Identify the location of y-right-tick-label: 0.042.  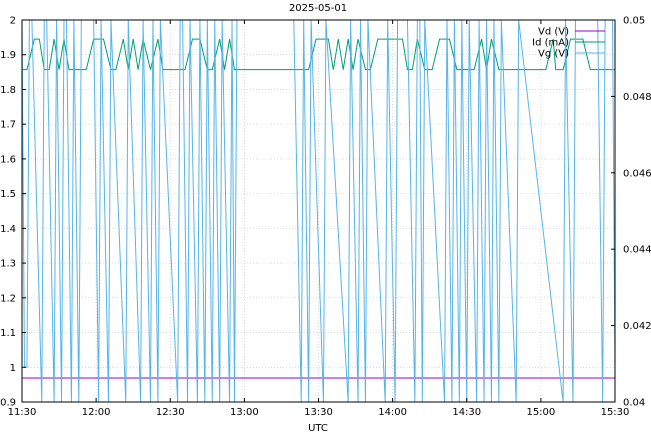
(637, 326).